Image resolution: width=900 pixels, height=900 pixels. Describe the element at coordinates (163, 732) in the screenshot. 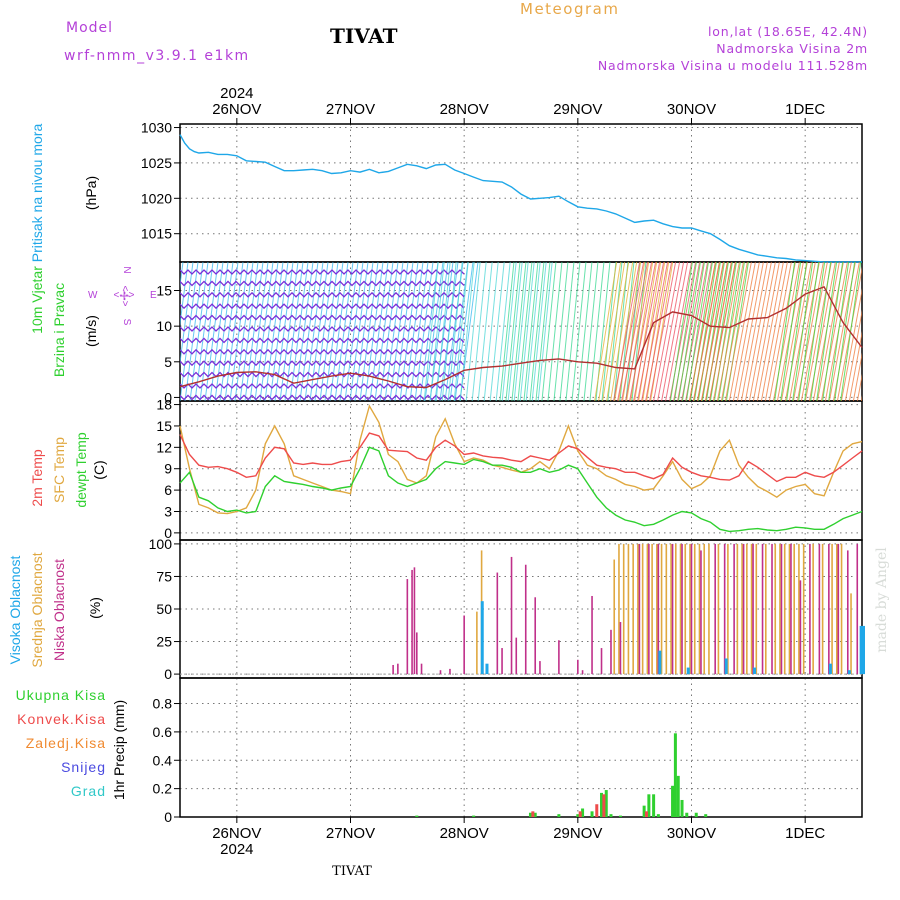

I see `y-tick-label: 0.6` at that location.